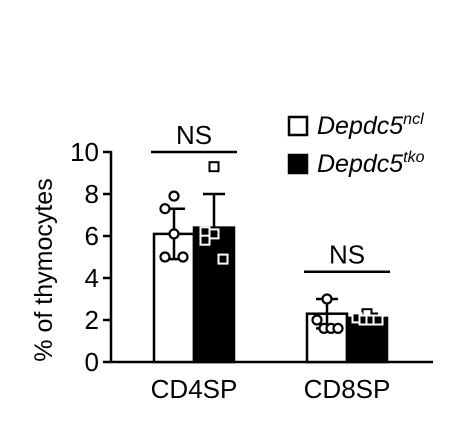 The width and height of the screenshot is (459, 425). Describe the element at coordinates (194, 389) in the screenshot. I see `x-category-label-cd4sp: CD4SP` at that location.